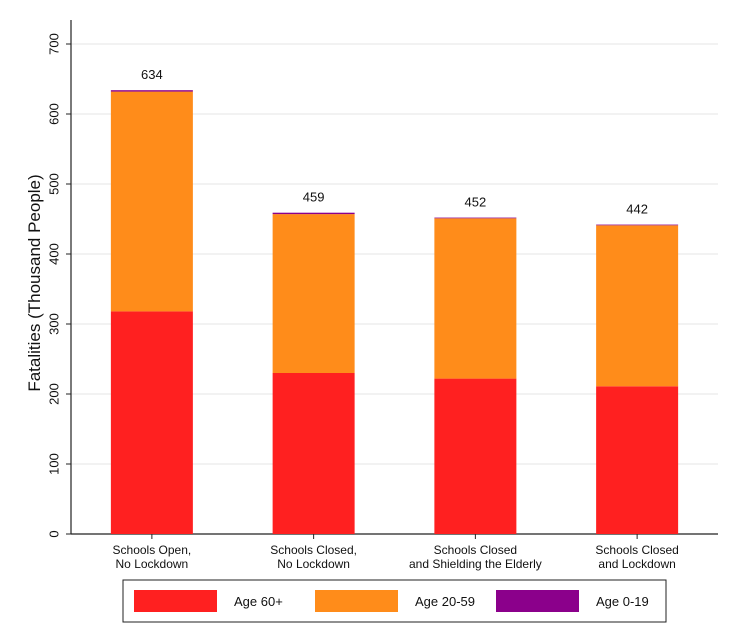  Describe the element at coordinates (258, 601) in the screenshot. I see `legend-label: Age 60+` at that location.